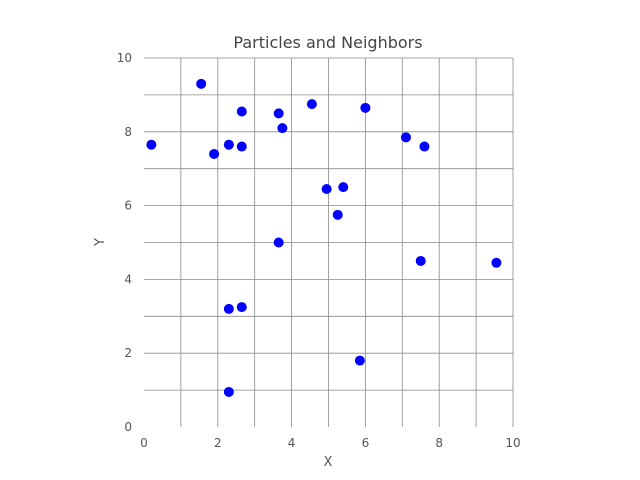 This screenshot has height=480, width=640. I want to click on x-tick-label: 10, so click(512, 443).